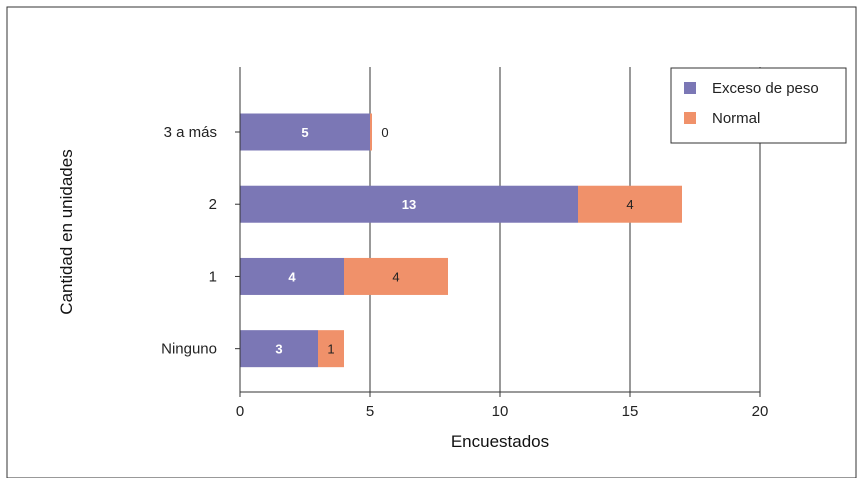  What do you see at coordinates (736, 118) in the screenshot?
I see `legend-label: Normal` at bounding box center [736, 118].